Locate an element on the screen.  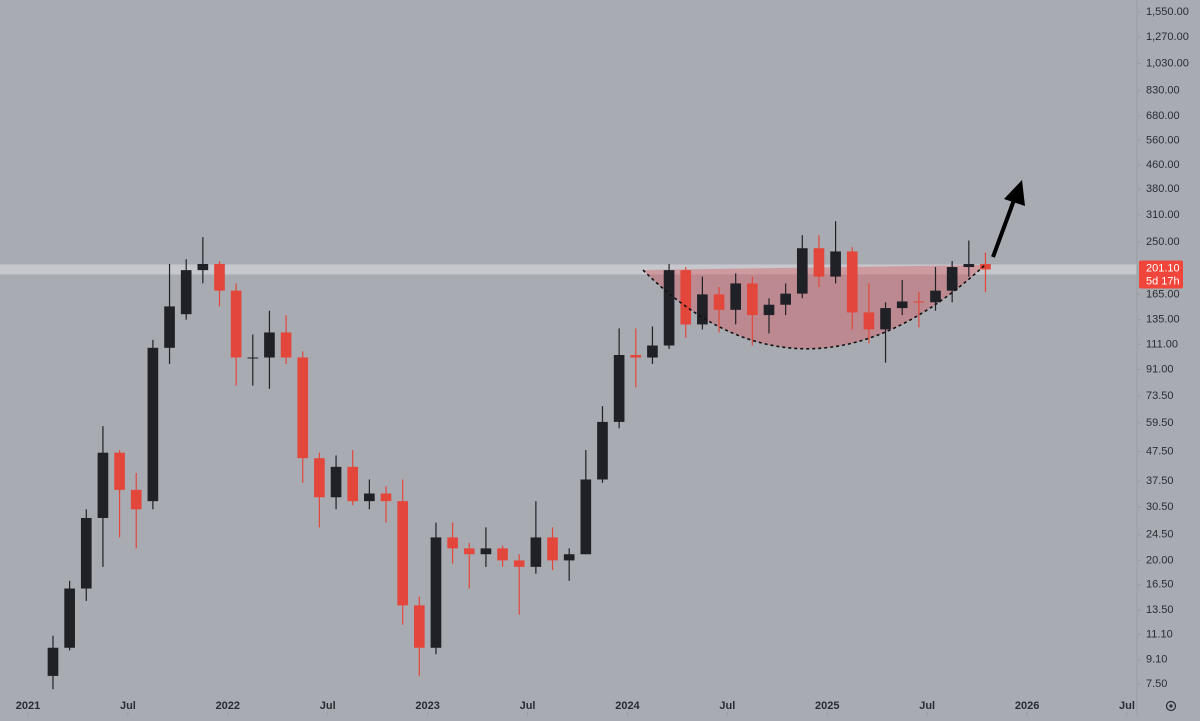
y-tick-label: 310.00 is located at coordinates (1163, 215).